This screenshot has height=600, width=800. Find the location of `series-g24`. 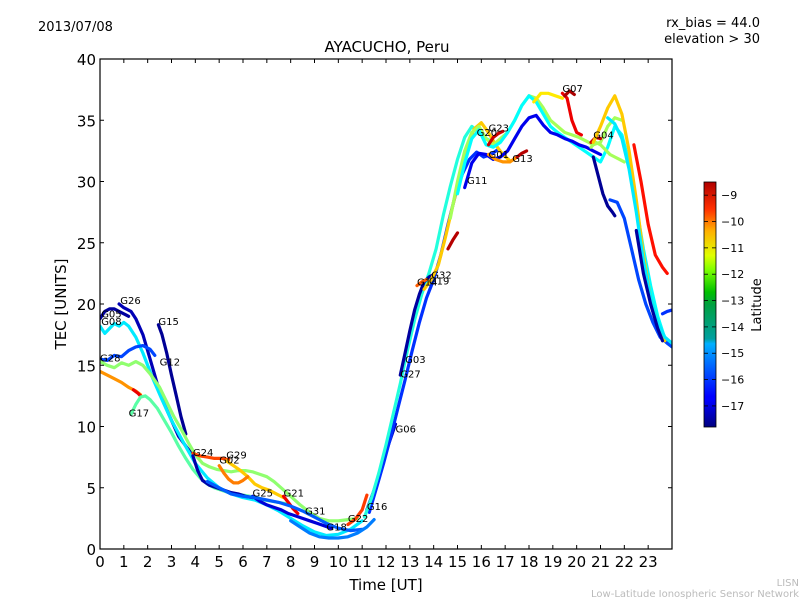

series-g24 is located at coordinates (211, 456).